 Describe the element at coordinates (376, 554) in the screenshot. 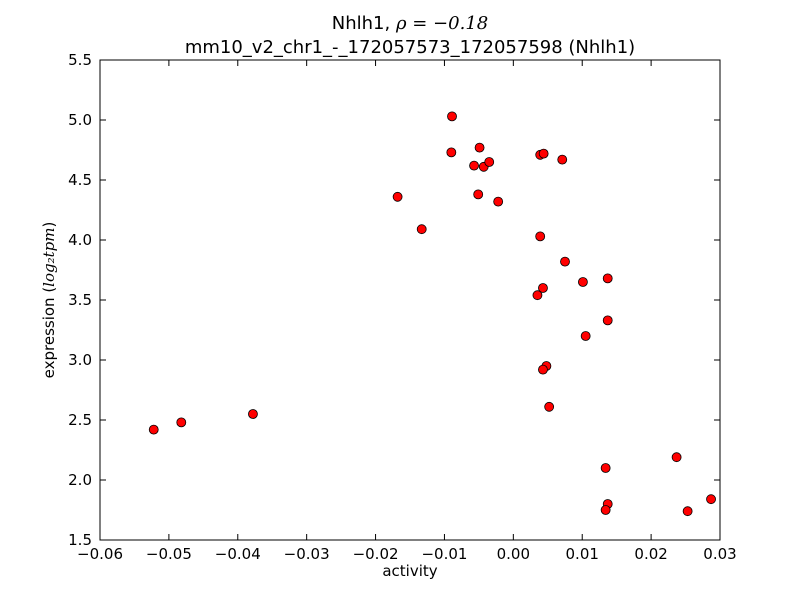

I see `x-tick-label: −0.02` at that location.